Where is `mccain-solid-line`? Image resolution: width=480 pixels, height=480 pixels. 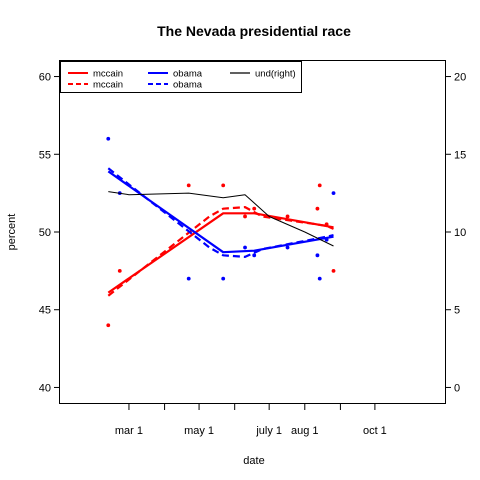 mccain-solid-line is located at coordinates (220, 253).